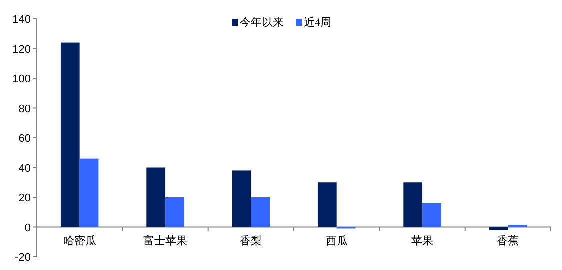 The width and height of the screenshot is (562, 270). Describe the element at coordinates (23, 258) in the screenshot. I see `y-tick-label: -20` at that location.